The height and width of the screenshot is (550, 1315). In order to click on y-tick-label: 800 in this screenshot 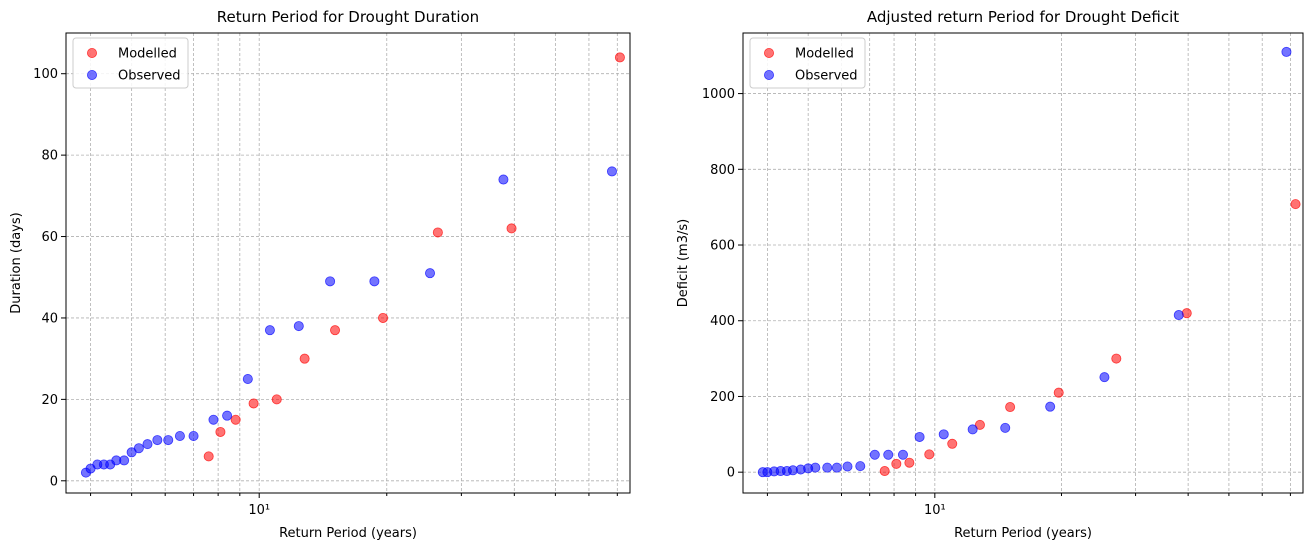, I will do `click(722, 170)`.